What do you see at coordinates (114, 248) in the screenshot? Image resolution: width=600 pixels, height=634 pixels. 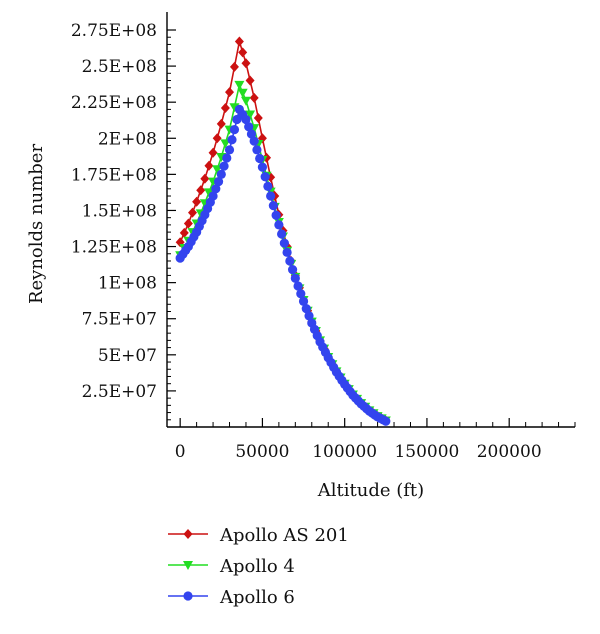 I see `y-tick-label: 1.25E+08` at bounding box center [114, 248].